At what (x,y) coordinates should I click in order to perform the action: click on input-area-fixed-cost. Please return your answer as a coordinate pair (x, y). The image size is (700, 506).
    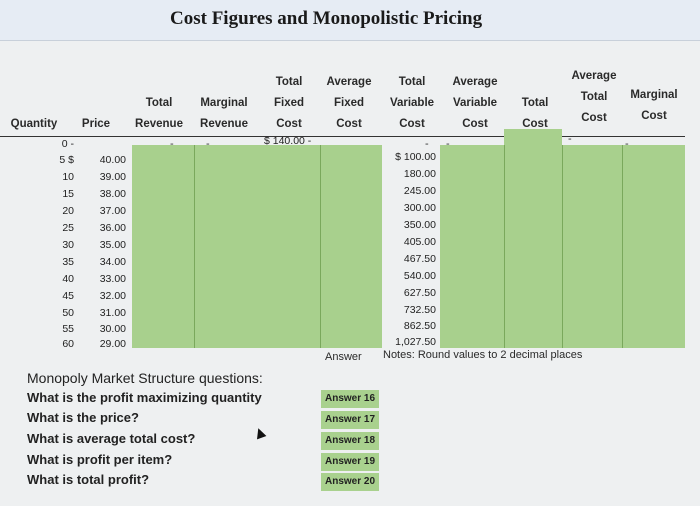
    Looking at the image, I should click on (322, 246).